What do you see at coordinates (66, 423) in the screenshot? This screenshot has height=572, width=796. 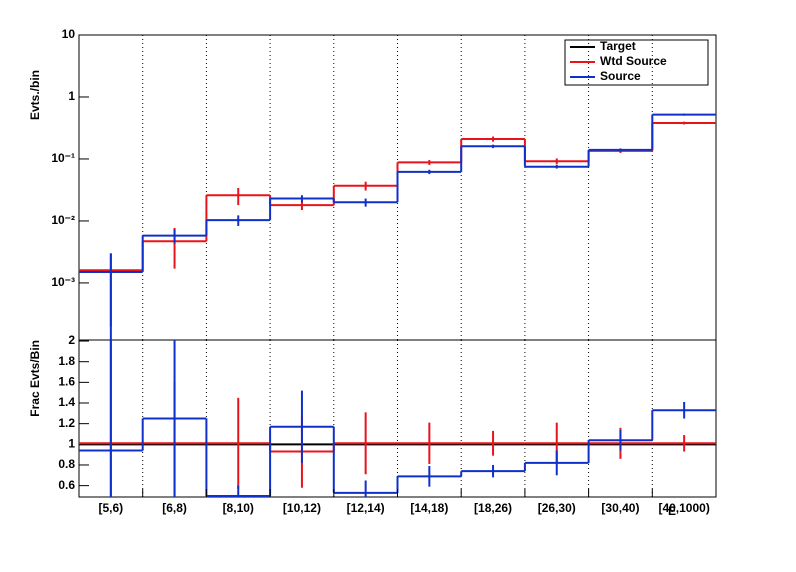 I see `y-tick-label: 1.2` at bounding box center [66, 423].